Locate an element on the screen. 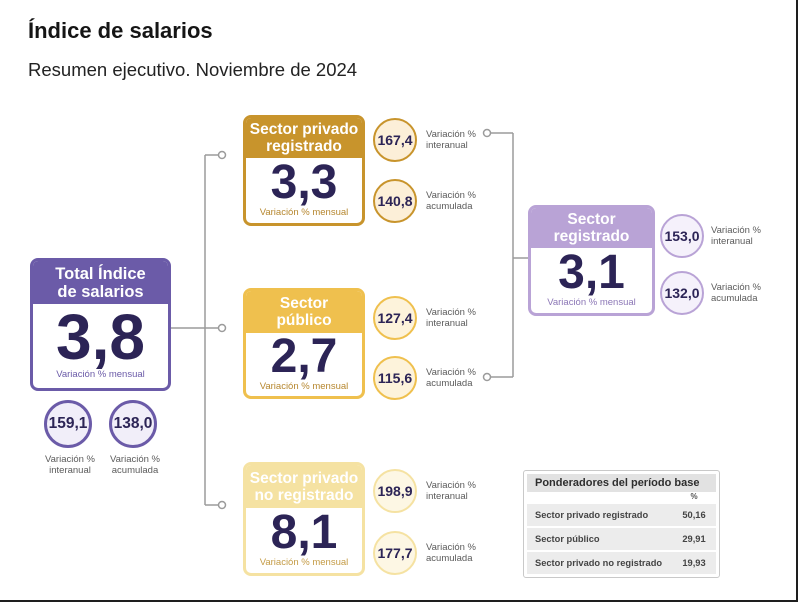  sector-registrado-acumulada-circle: 132,0 is located at coordinates (682, 293).